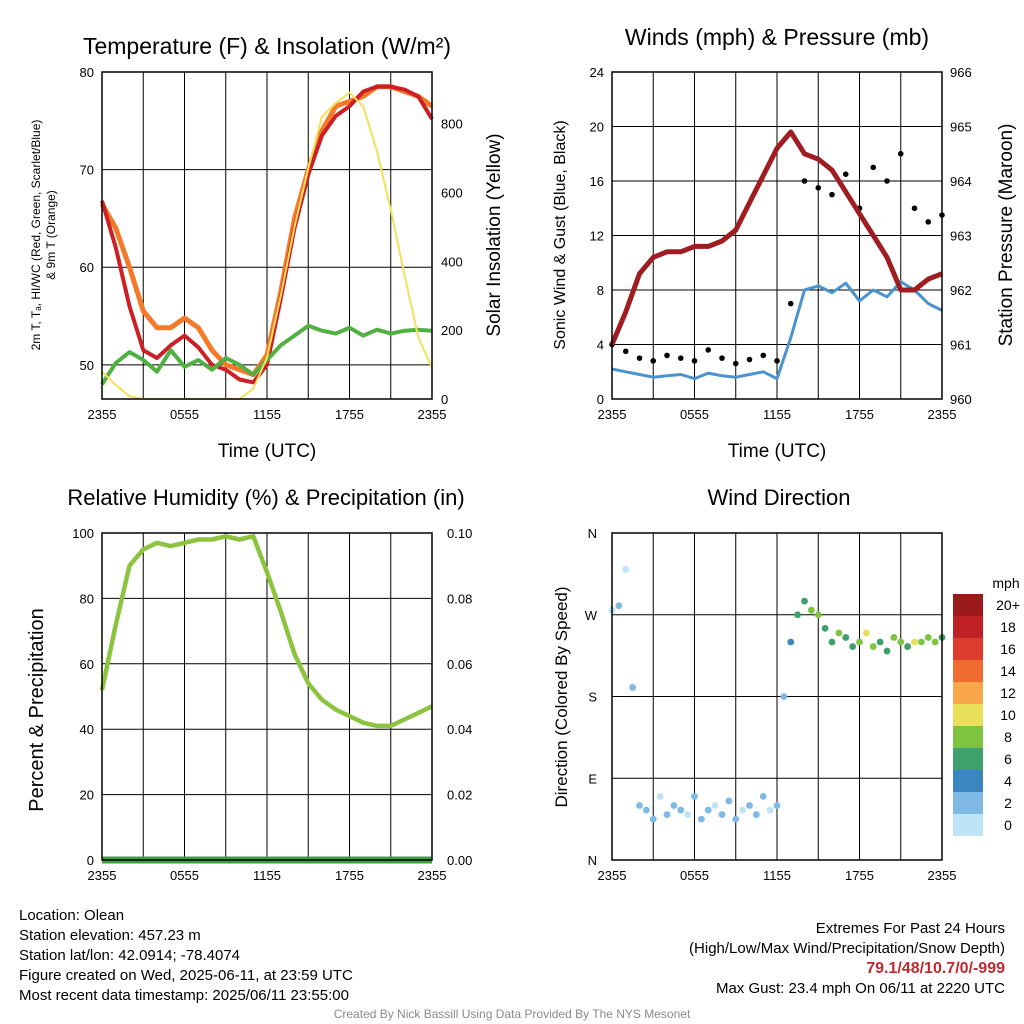 Image resolution: width=1024 pixels, height=1024 pixels. What do you see at coordinates (267, 46) in the screenshot?
I see `chart-title: Temperature (F) & Insolation (W/m²)` at bounding box center [267, 46].